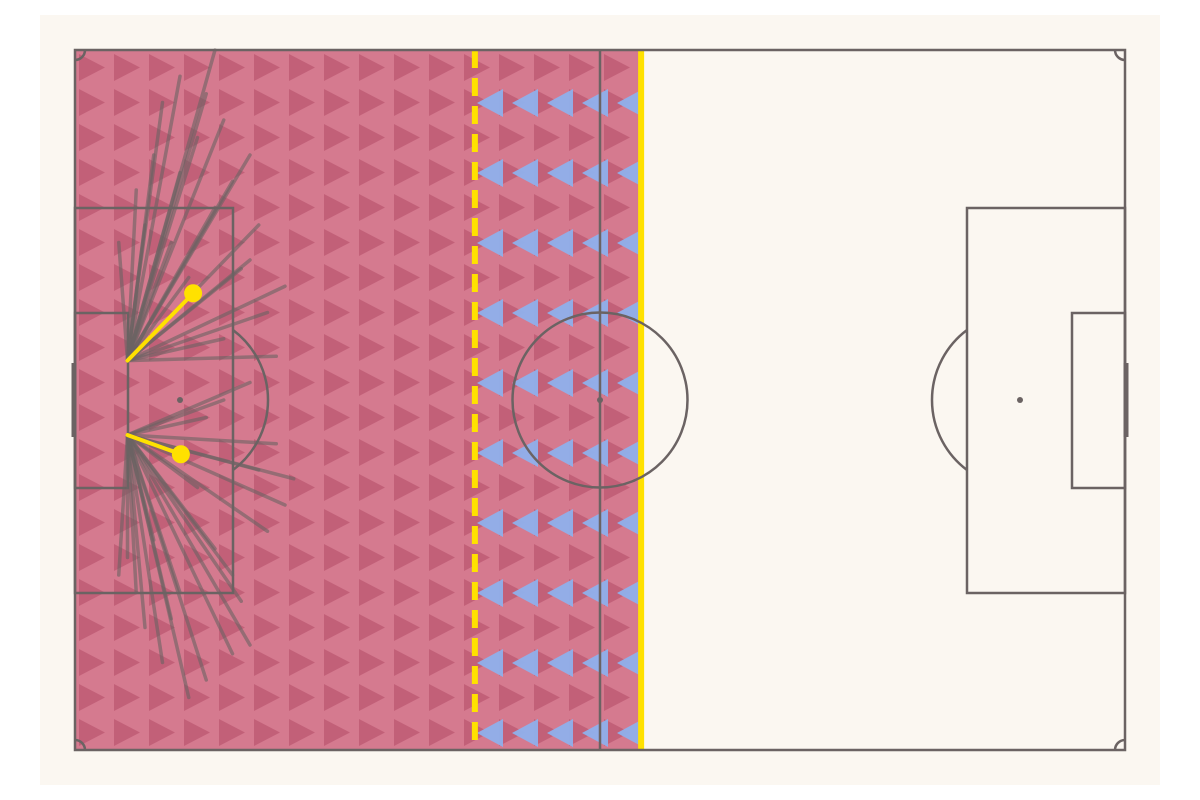 Image resolution: width=1200 pixels, height=800 pixels. Describe the element at coordinates (206, 374) in the screenshot. I see `pass-layer` at that location.